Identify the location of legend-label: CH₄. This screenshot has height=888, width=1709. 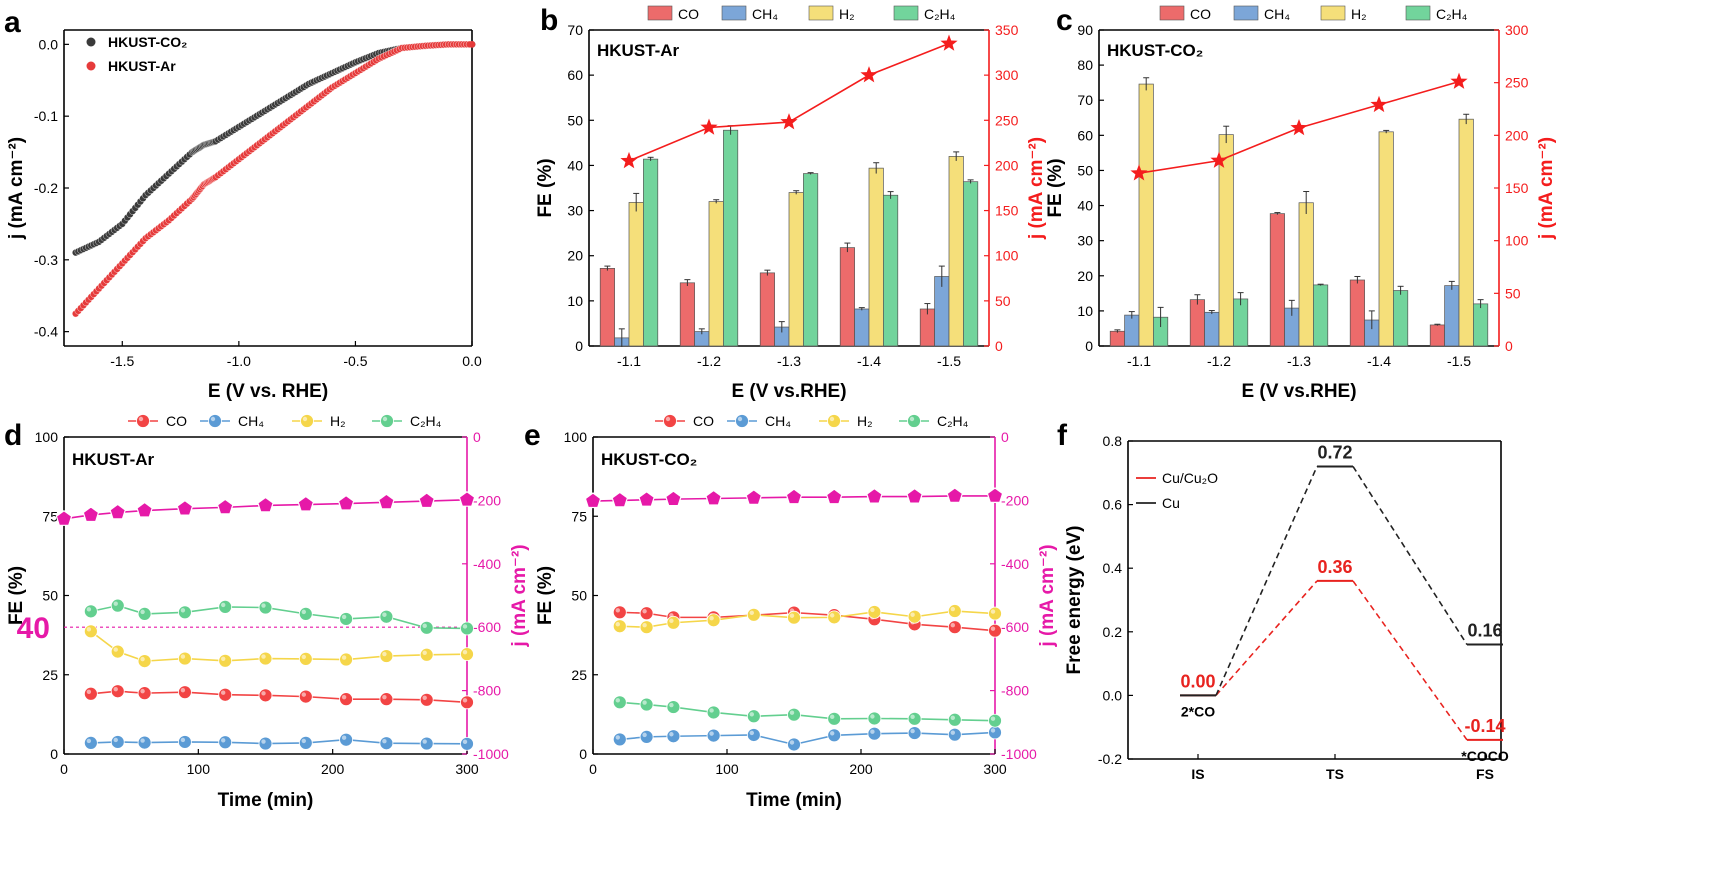
(778, 421).